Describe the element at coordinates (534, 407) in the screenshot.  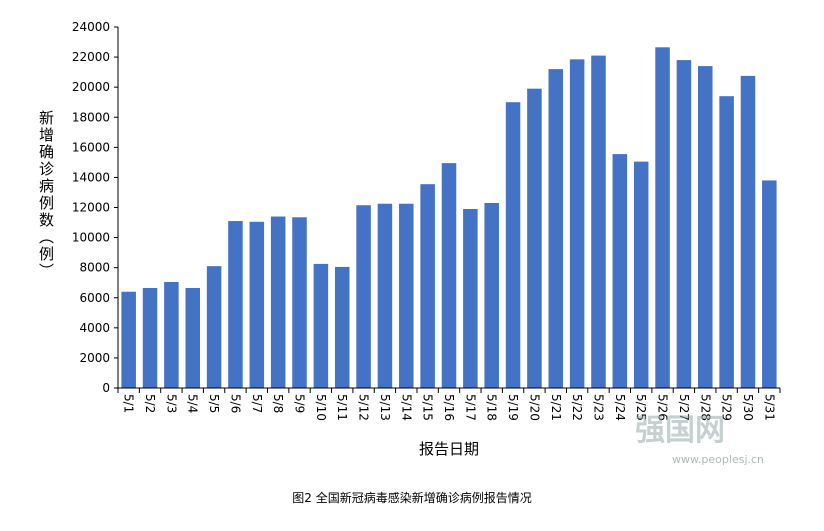
I see `x-tick-label: 5/20` at that location.